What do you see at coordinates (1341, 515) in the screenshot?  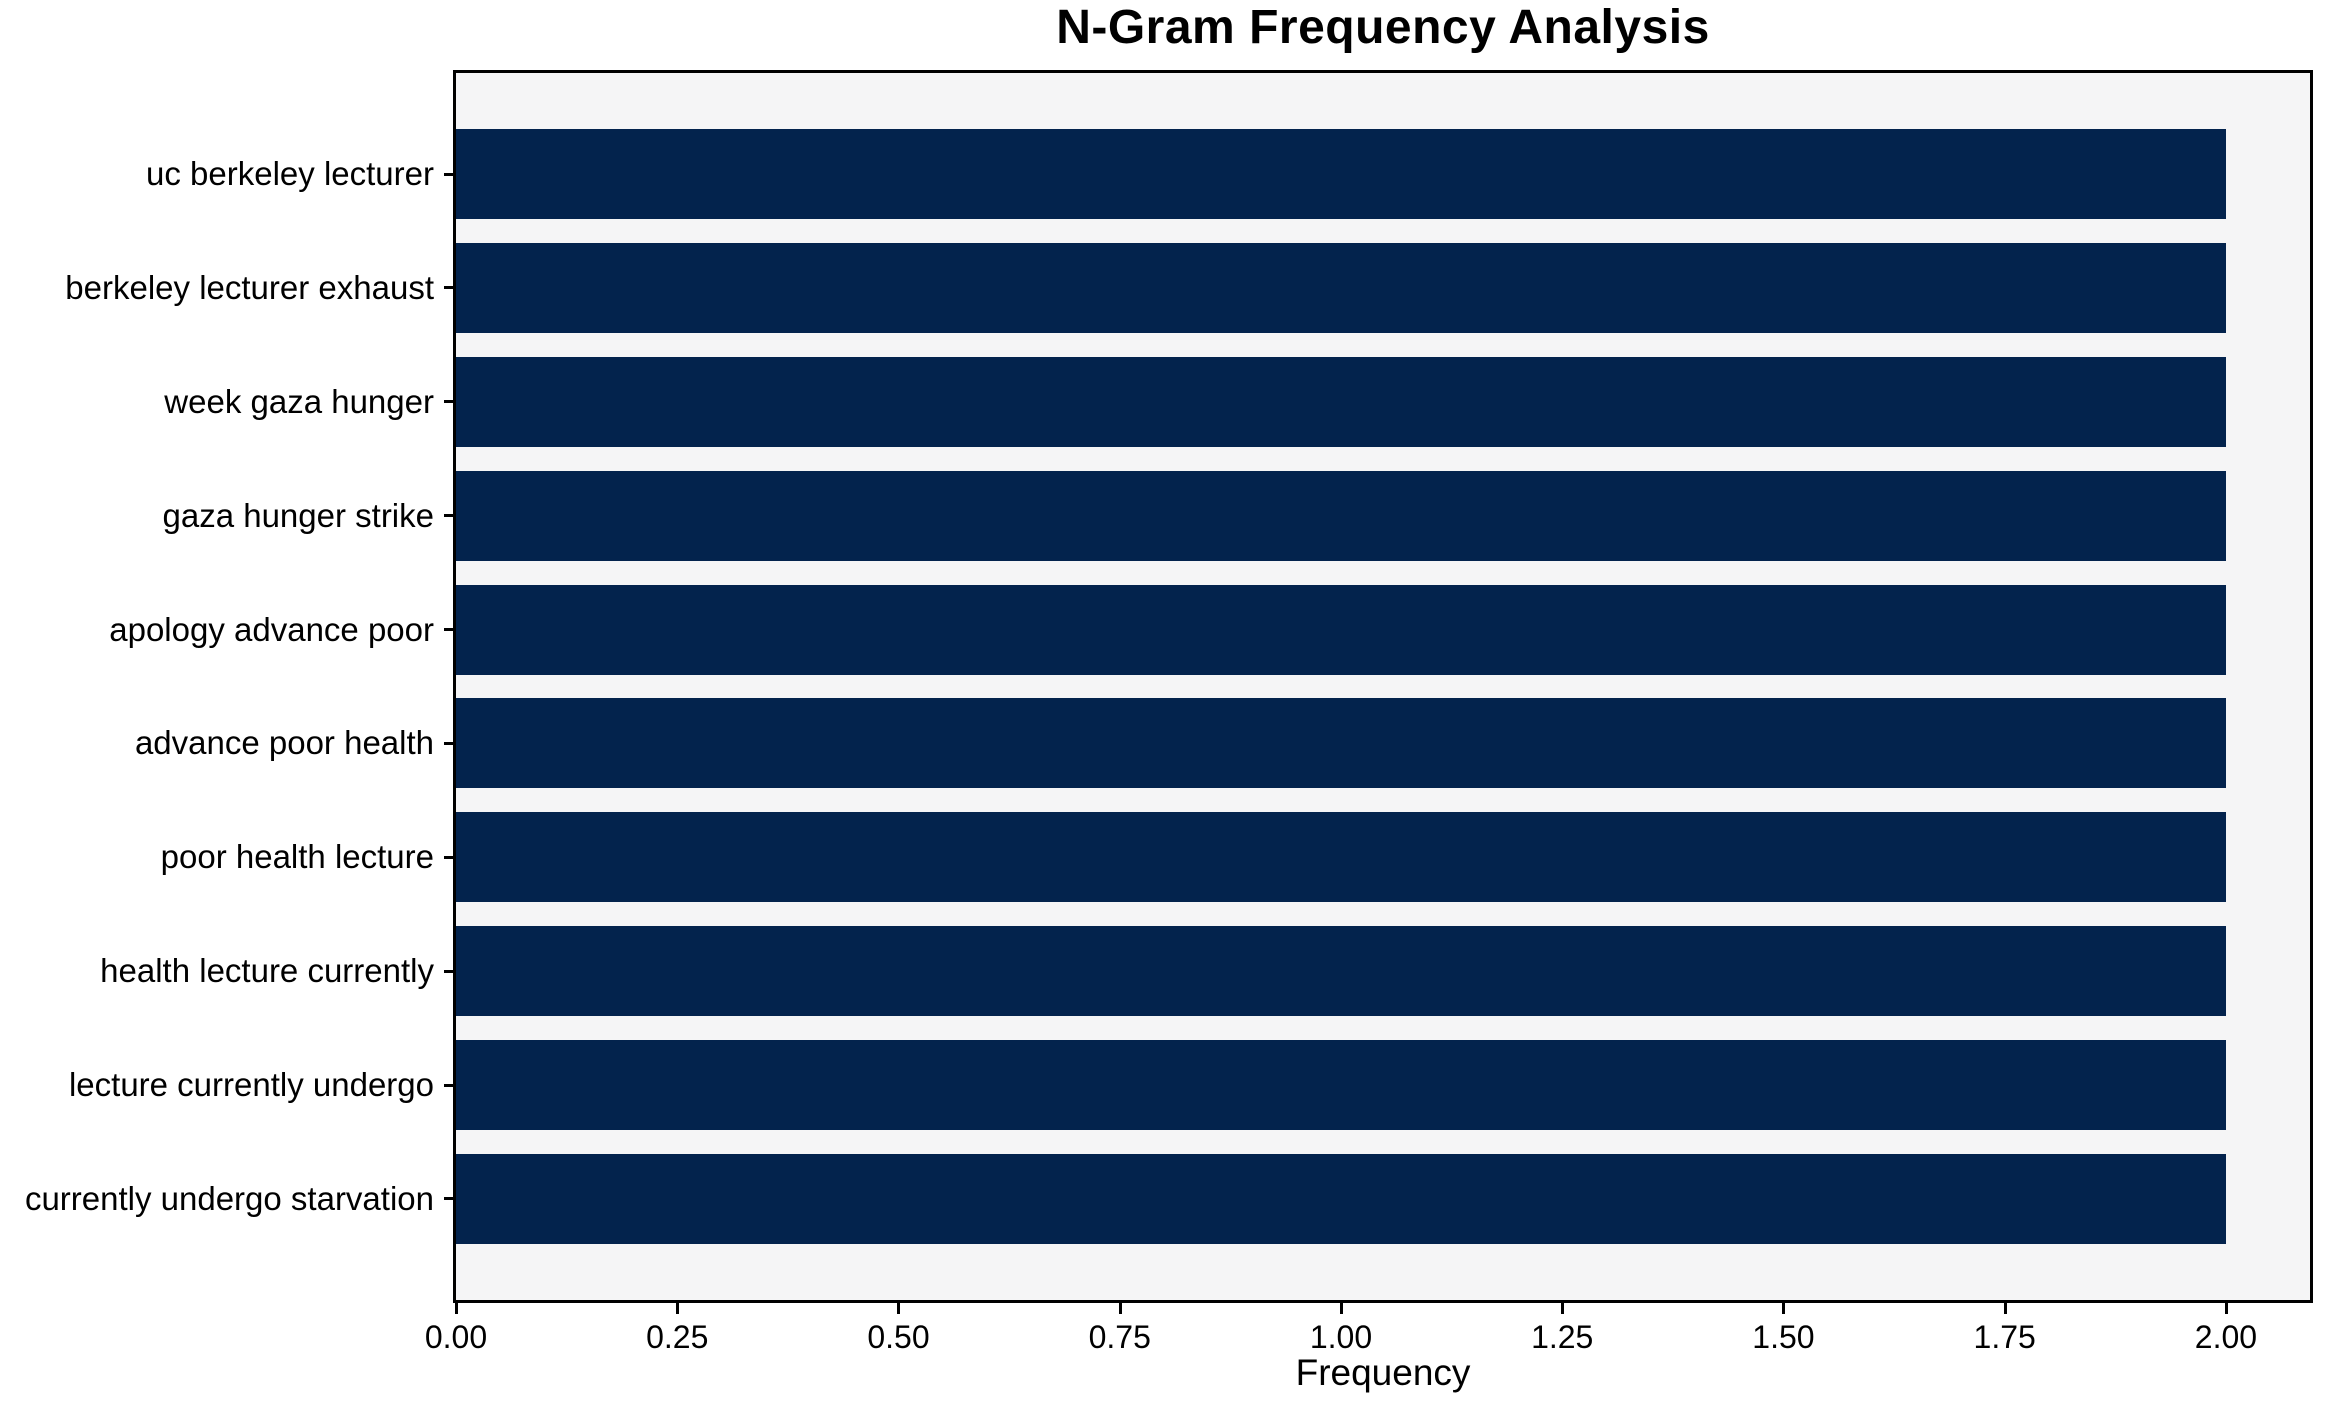 I see `bar-gaza-hunger-strike` at bounding box center [1341, 515].